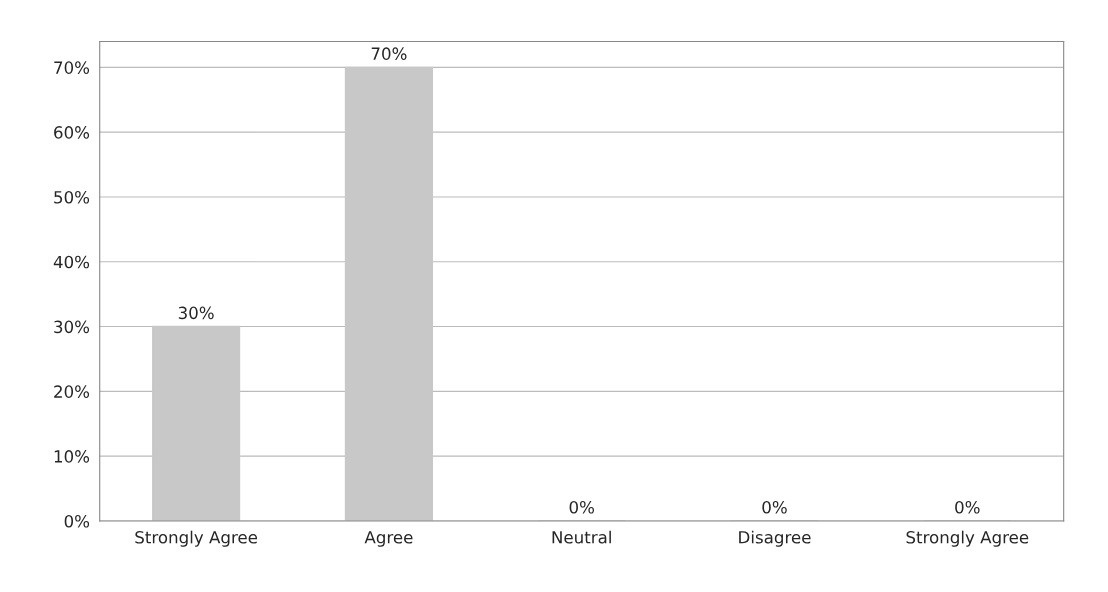 This screenshot has width=1108, height=592. I want to click on y-tick-label: 70%, so click(72, 67).